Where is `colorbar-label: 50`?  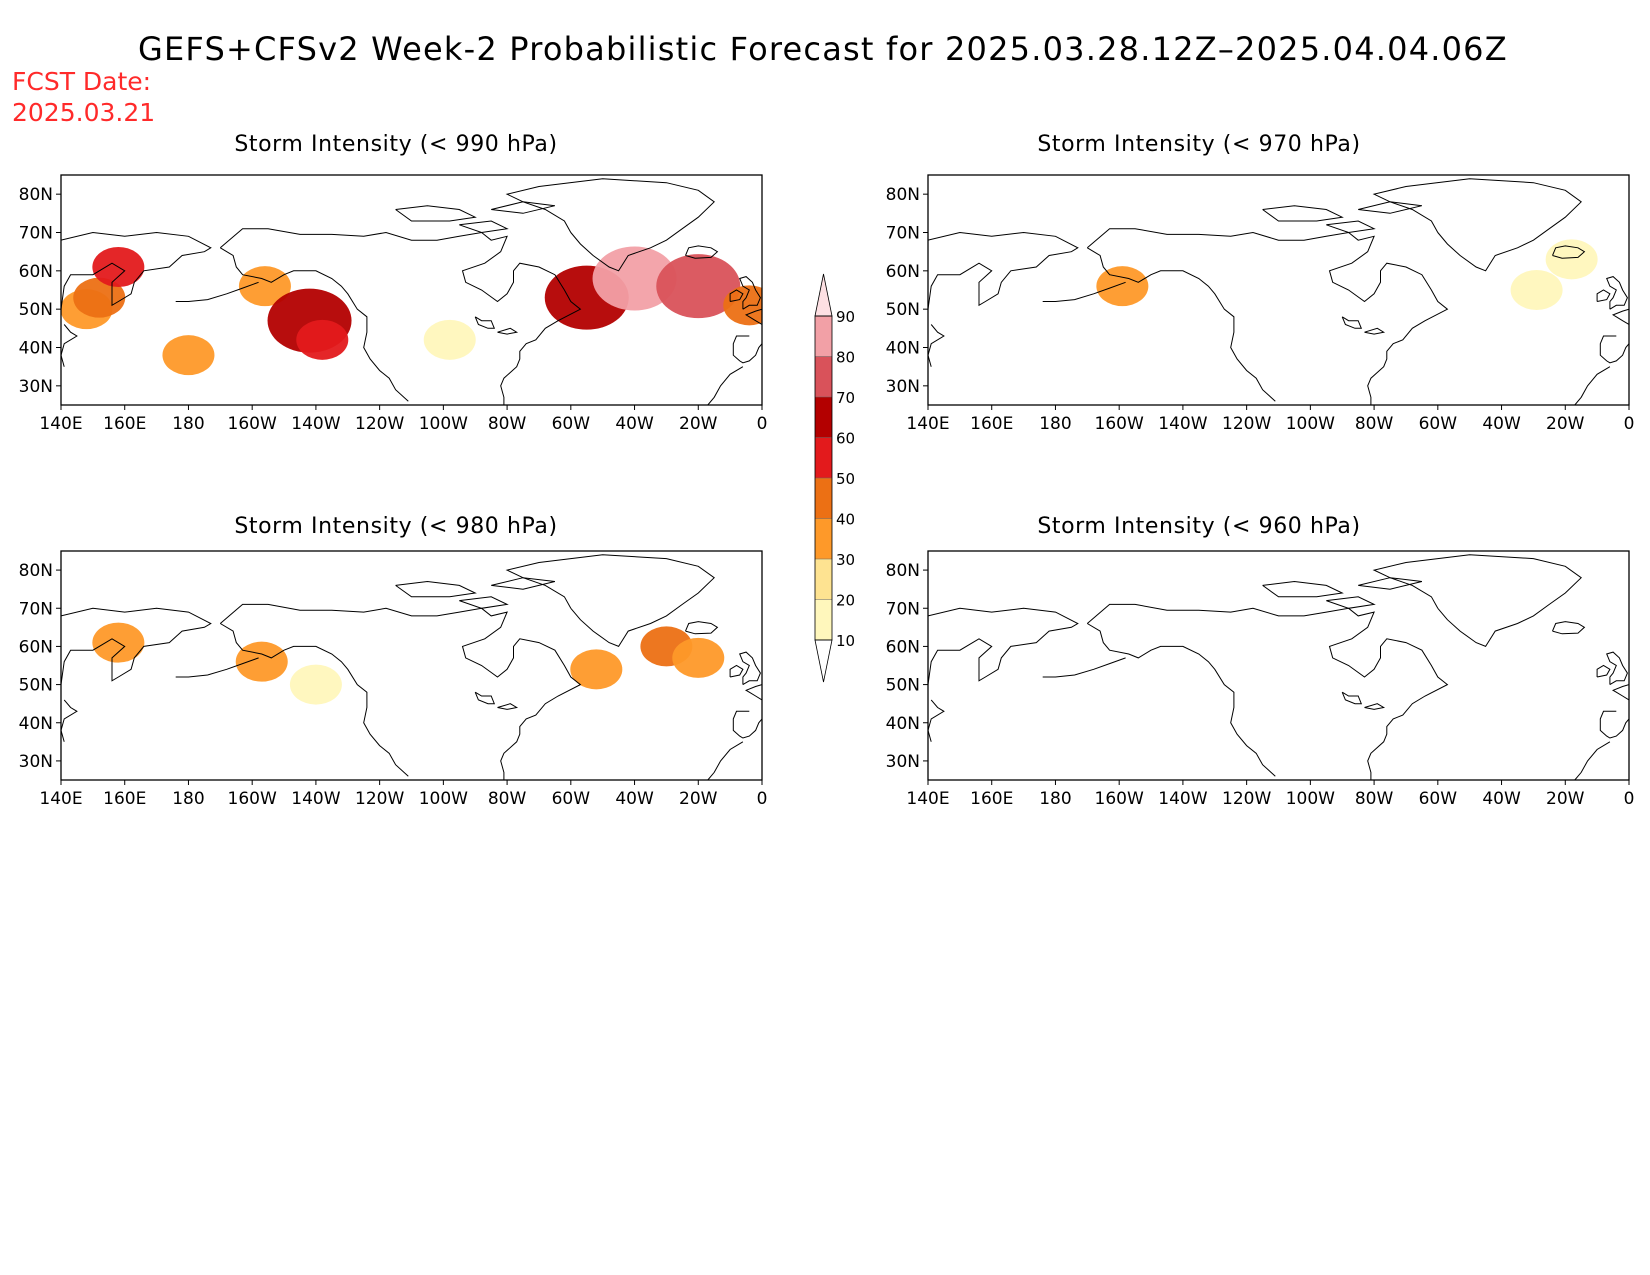
colorbar-label: 50 is located at coordinates (845, 479).